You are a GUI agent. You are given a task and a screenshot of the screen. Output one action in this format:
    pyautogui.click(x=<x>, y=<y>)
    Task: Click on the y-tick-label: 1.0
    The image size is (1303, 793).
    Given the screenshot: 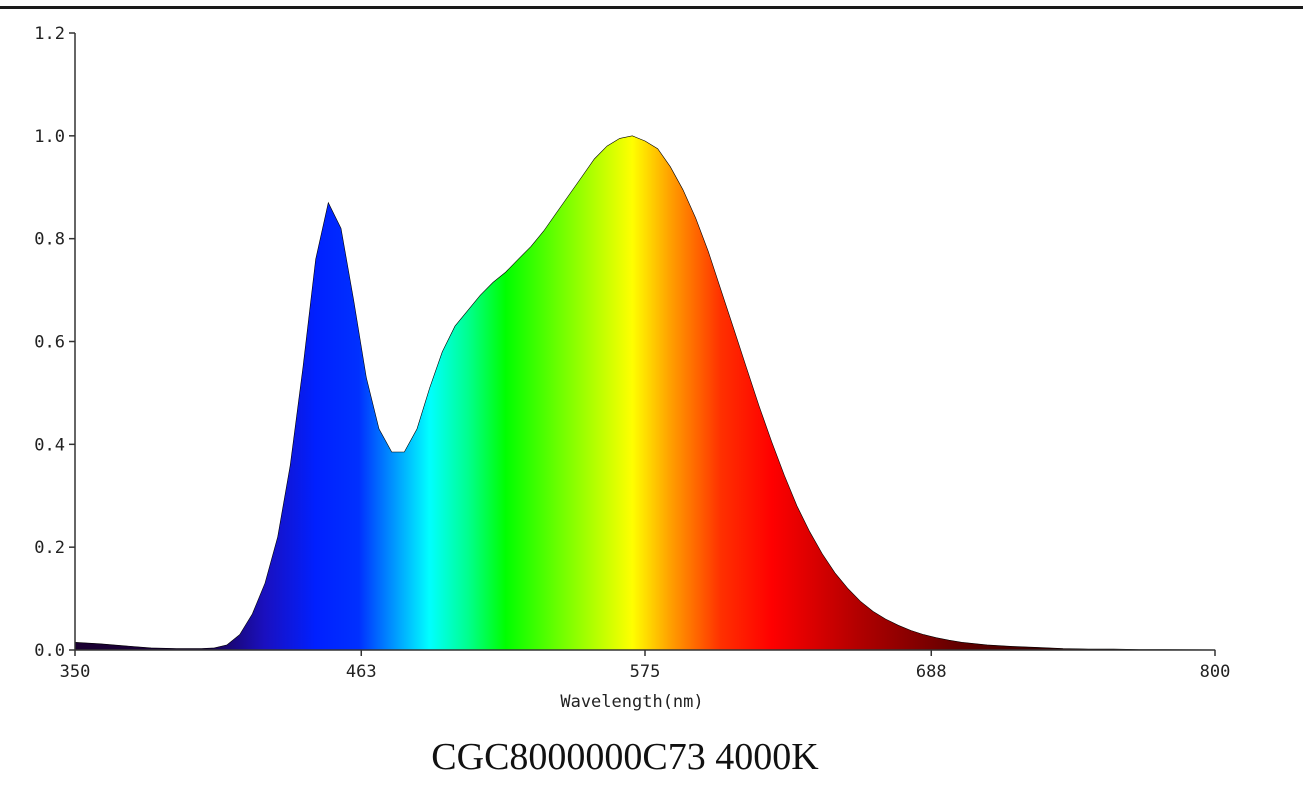 What is the action you would take?
    pyautogui.click(x=49, y=137)
    